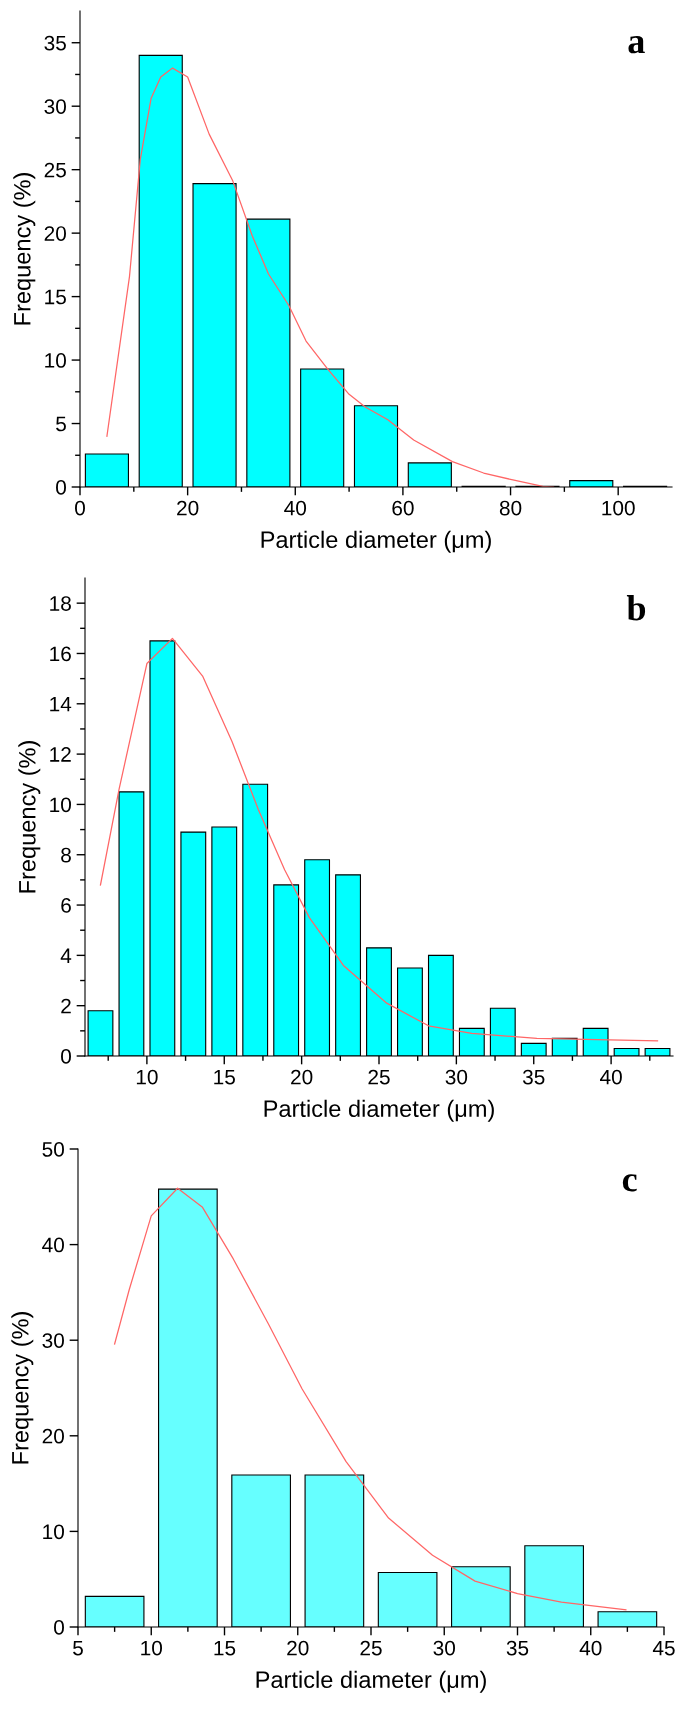 This screenshot has height=1709, width=676. I want to click on x-tick-label: 80, so click(510, 508).